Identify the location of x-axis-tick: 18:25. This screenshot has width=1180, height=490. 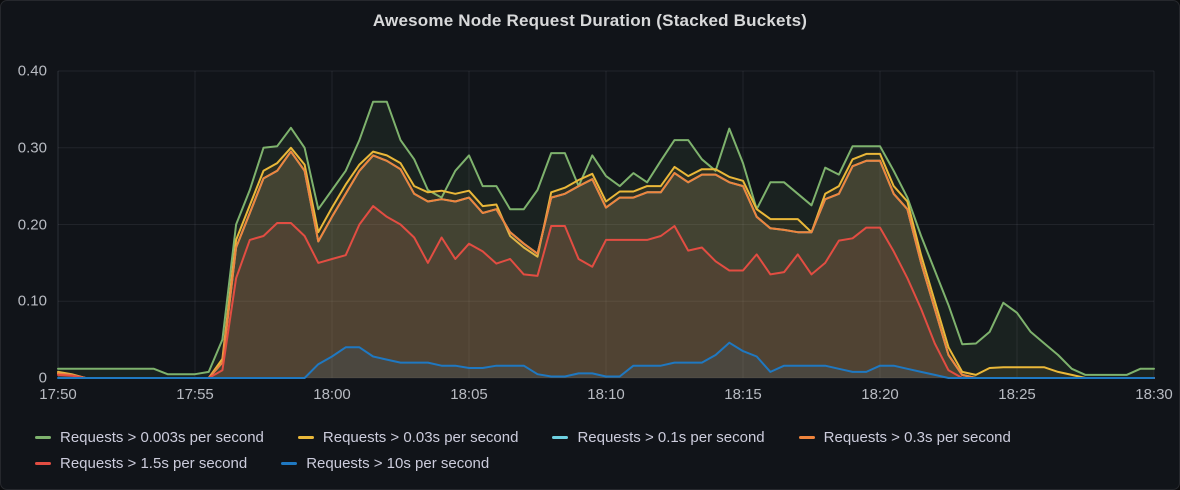
(1017, 394).